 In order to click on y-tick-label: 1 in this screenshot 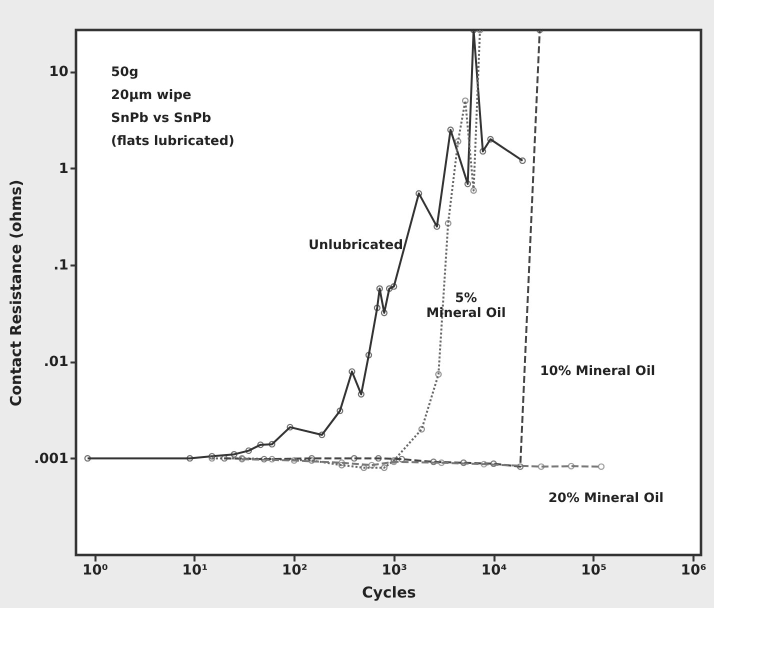, I will do `click(63, 168)`.